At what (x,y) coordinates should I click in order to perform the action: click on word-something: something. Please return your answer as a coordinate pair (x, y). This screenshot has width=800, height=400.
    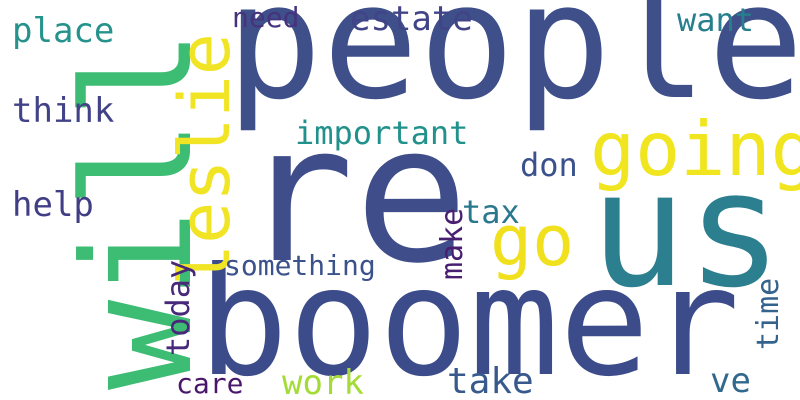
    Looking at the image, I should click on (300, 265).